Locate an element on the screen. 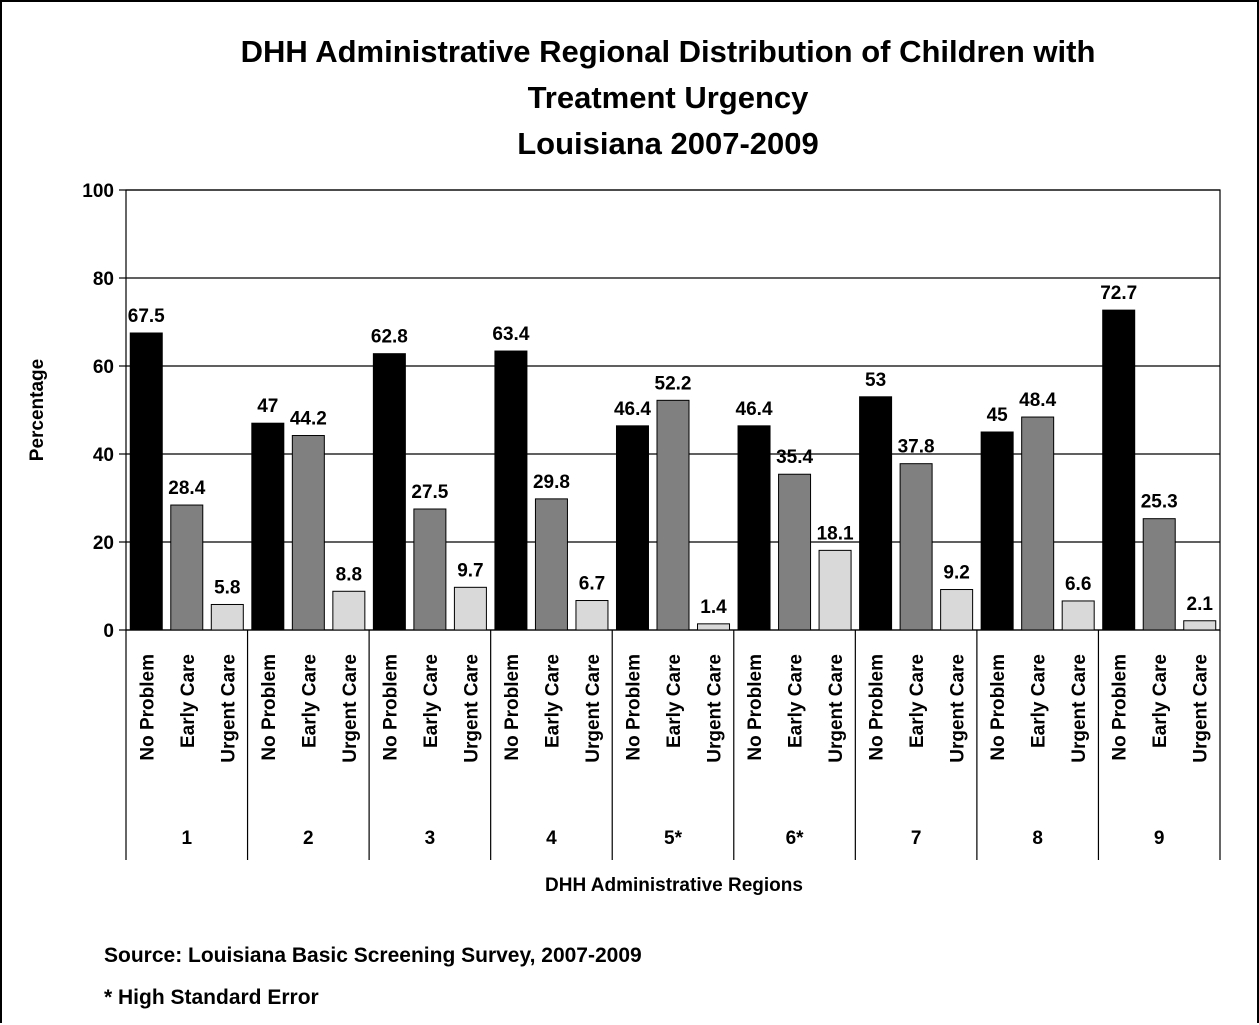  region-label: 8 is located at coordinates (1037, 838).